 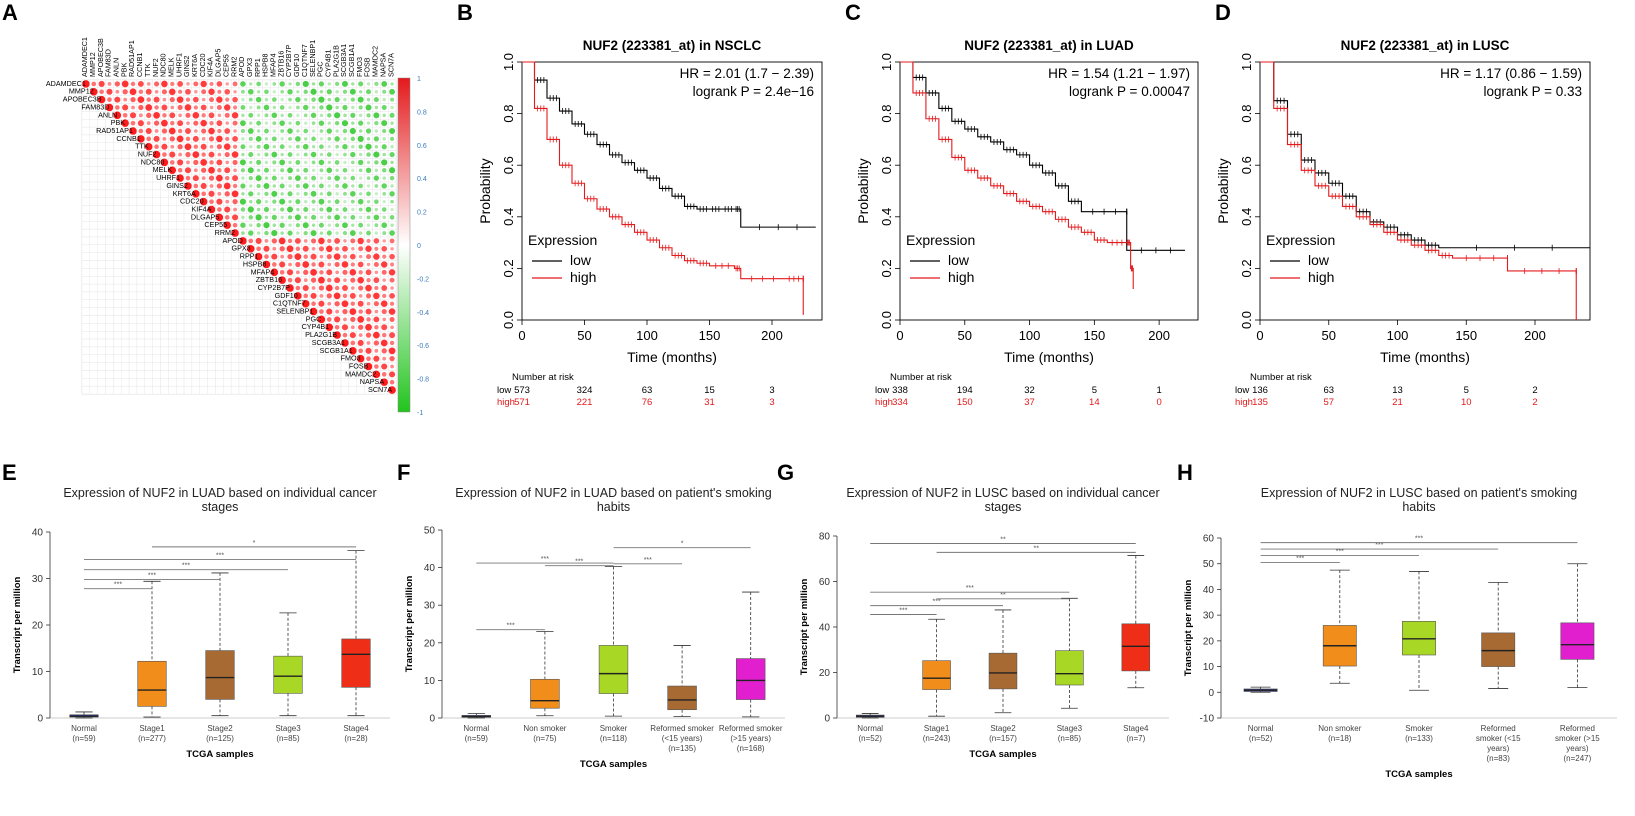 What do you see at coordinates (1029, 390) in the screenshot?
I see `risk-value: 32` at bounding box center [1029, 390].